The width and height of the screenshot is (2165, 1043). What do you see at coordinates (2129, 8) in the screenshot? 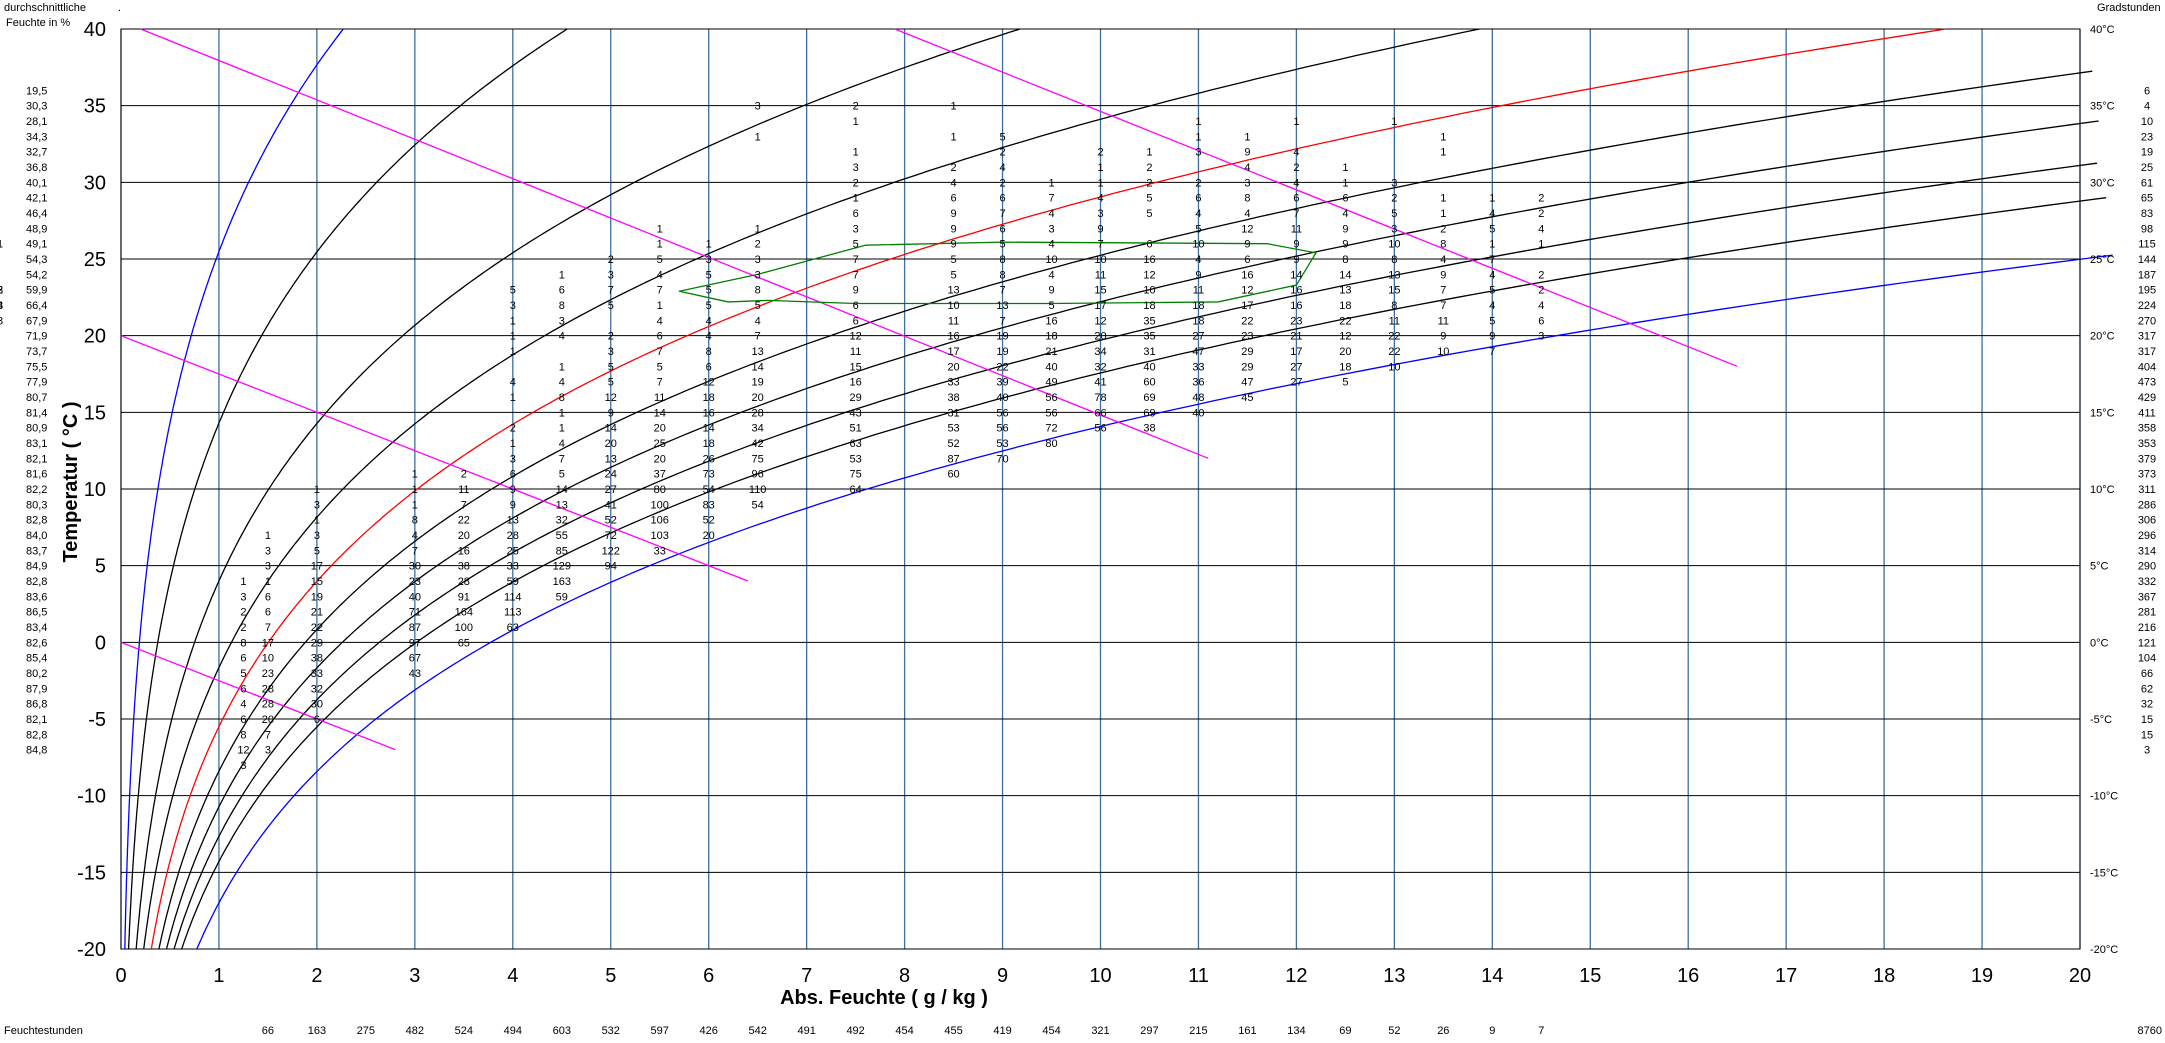
I see `right-header-label: Gradstunden` at bounding box center [2129, 8].